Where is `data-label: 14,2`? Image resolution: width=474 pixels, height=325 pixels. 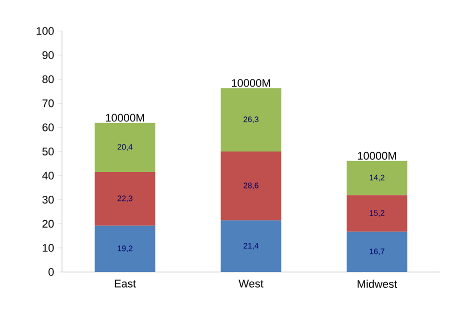
data-label: 14,2 is located at coordinates (377, 178).